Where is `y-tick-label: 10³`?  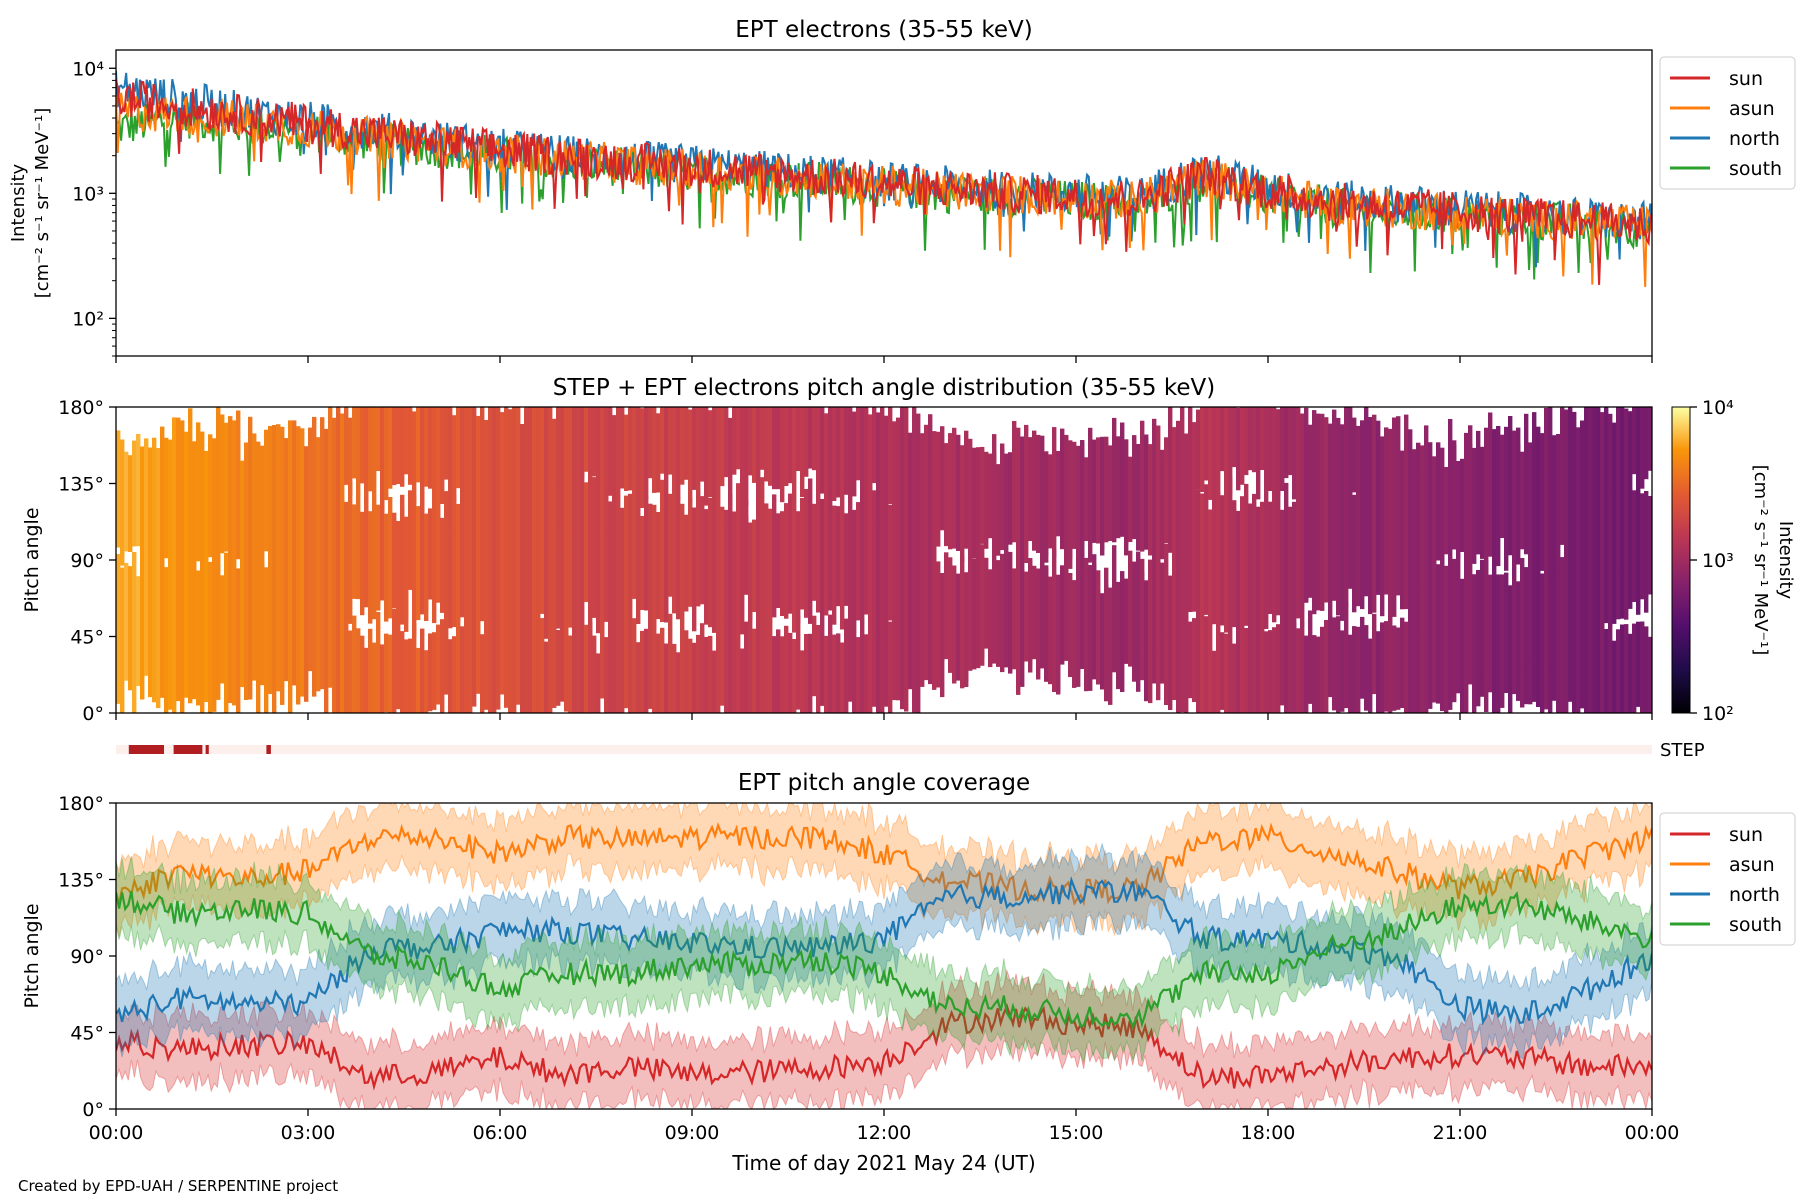
y-tick-label: 10³ is located at coordinates (88, 194).